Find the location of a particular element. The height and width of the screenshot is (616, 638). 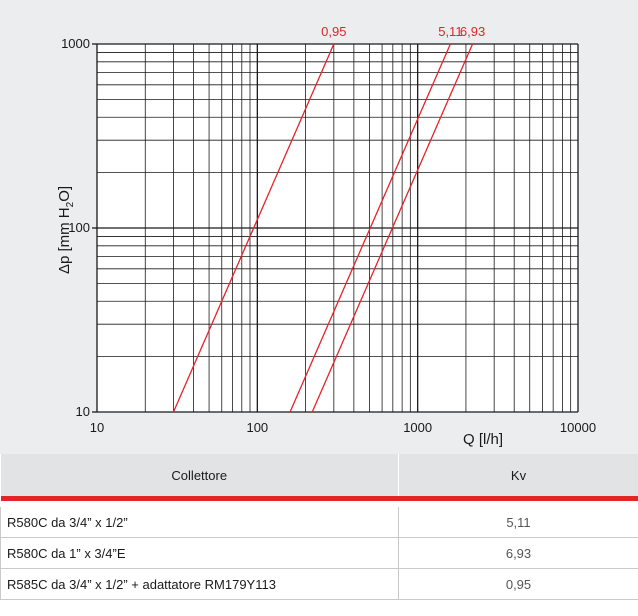

series-label: 0,95 is located at coordinates (333, 31).